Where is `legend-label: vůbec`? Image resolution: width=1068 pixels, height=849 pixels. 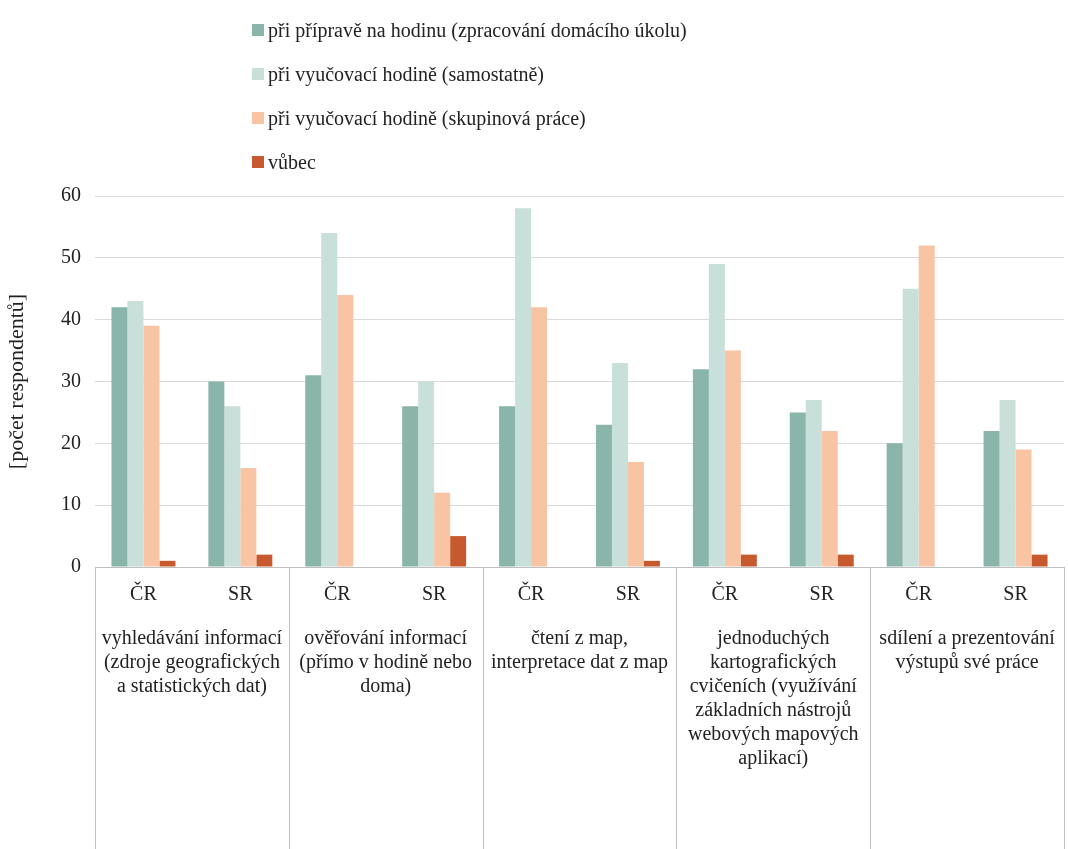
legend-label: vůbec is located at coordinates (292, 162).